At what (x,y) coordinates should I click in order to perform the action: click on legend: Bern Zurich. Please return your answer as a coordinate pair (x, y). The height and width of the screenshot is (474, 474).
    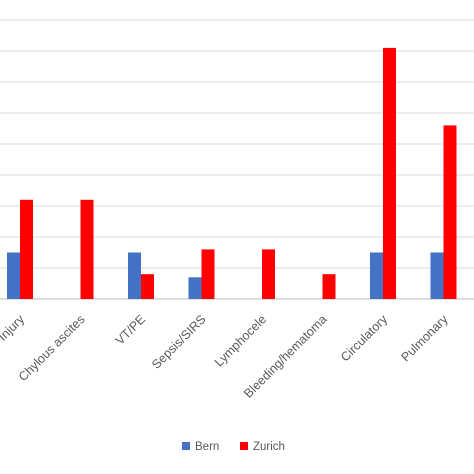
    Looking at the image, I should click on (233, 447).